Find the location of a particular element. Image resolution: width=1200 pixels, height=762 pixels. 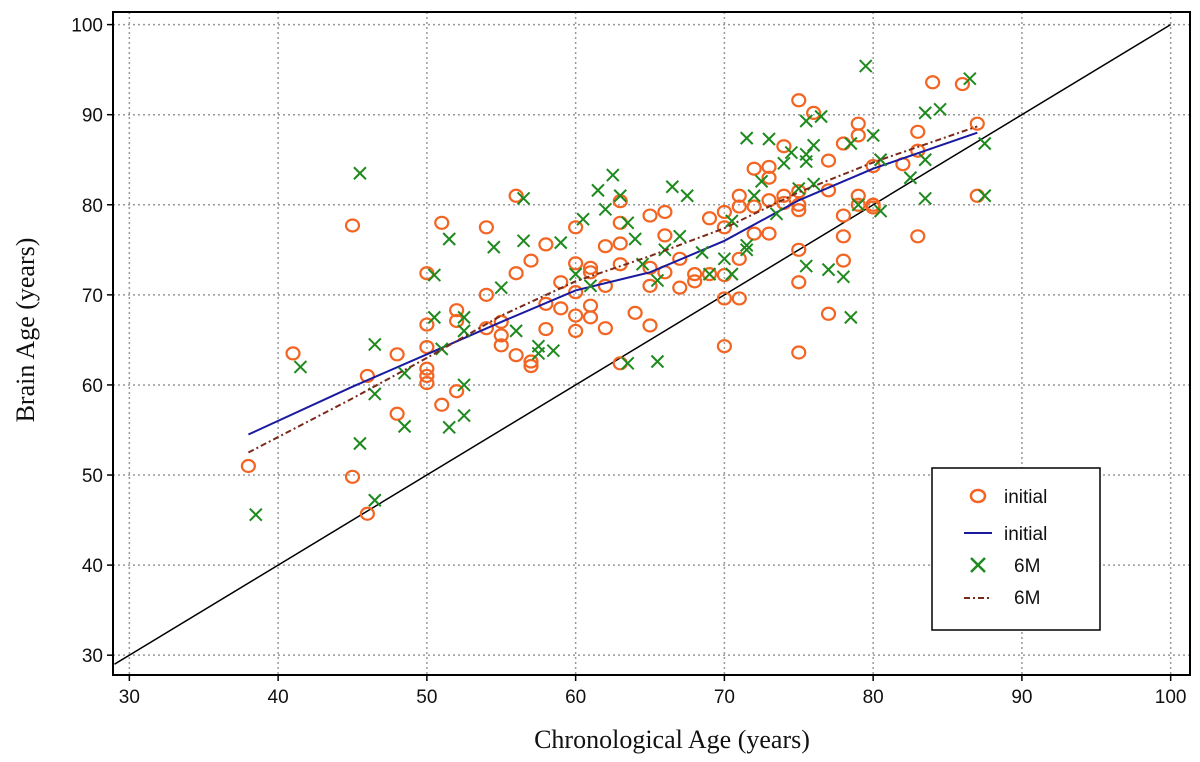

legend: initial initial 6M 6M is located at coordinates (1016, 549).